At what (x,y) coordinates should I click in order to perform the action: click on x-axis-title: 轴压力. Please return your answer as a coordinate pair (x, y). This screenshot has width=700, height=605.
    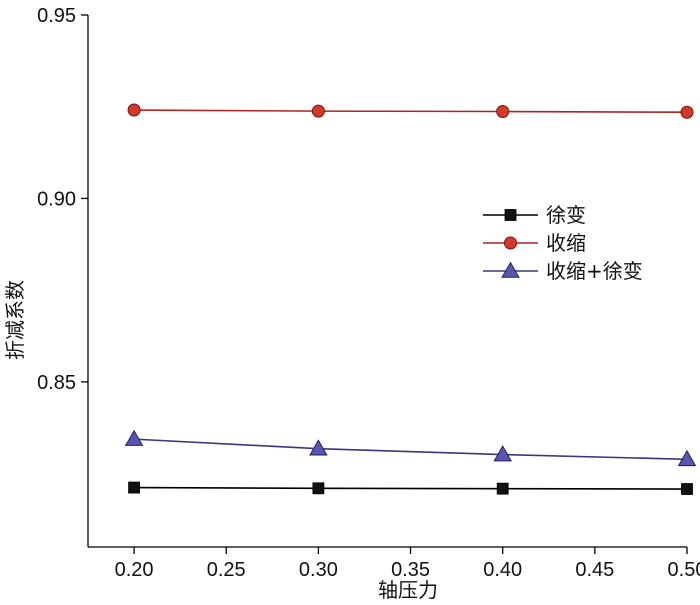
    Looking at the image, I should click on (408, 590).